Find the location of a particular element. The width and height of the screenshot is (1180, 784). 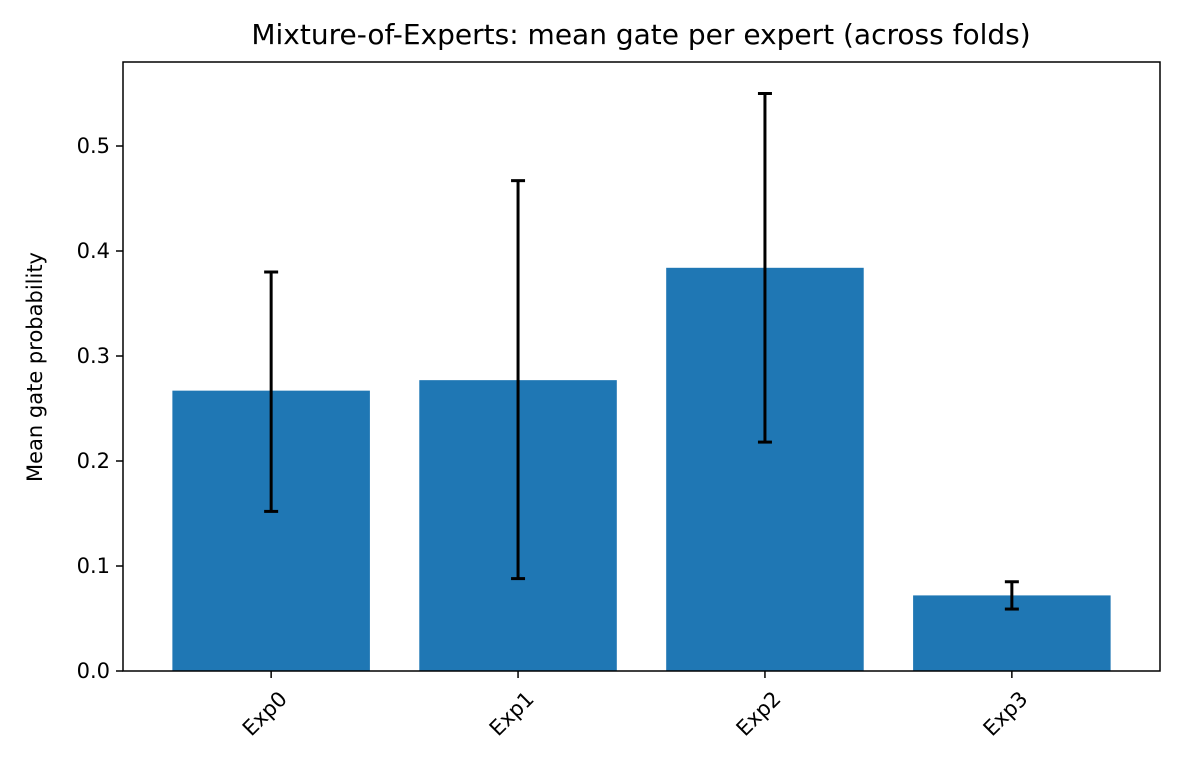

y-tick-label: 0.4 is located at coordinates (93, 251).